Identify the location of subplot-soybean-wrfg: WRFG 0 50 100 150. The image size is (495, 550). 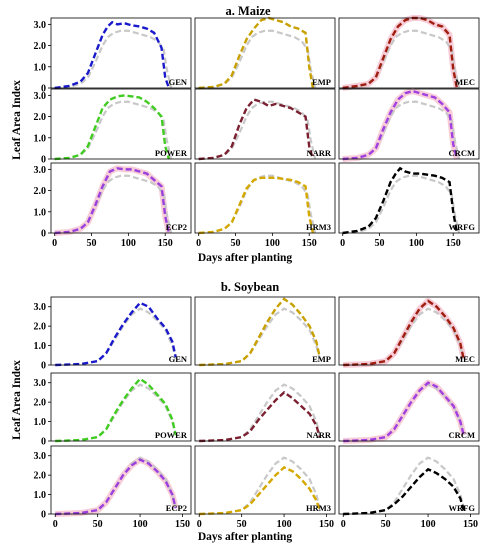
(409, 487).